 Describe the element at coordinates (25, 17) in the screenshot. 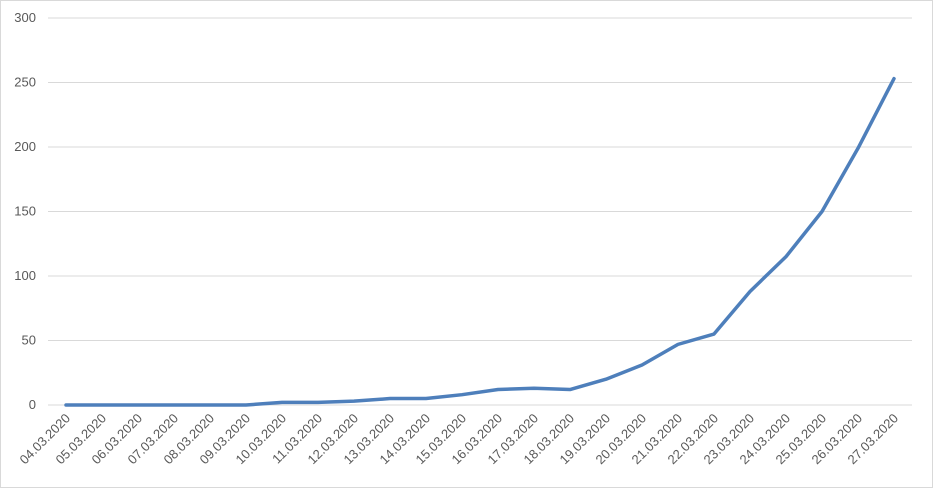

I see `y-tick-label: 300` at that location.